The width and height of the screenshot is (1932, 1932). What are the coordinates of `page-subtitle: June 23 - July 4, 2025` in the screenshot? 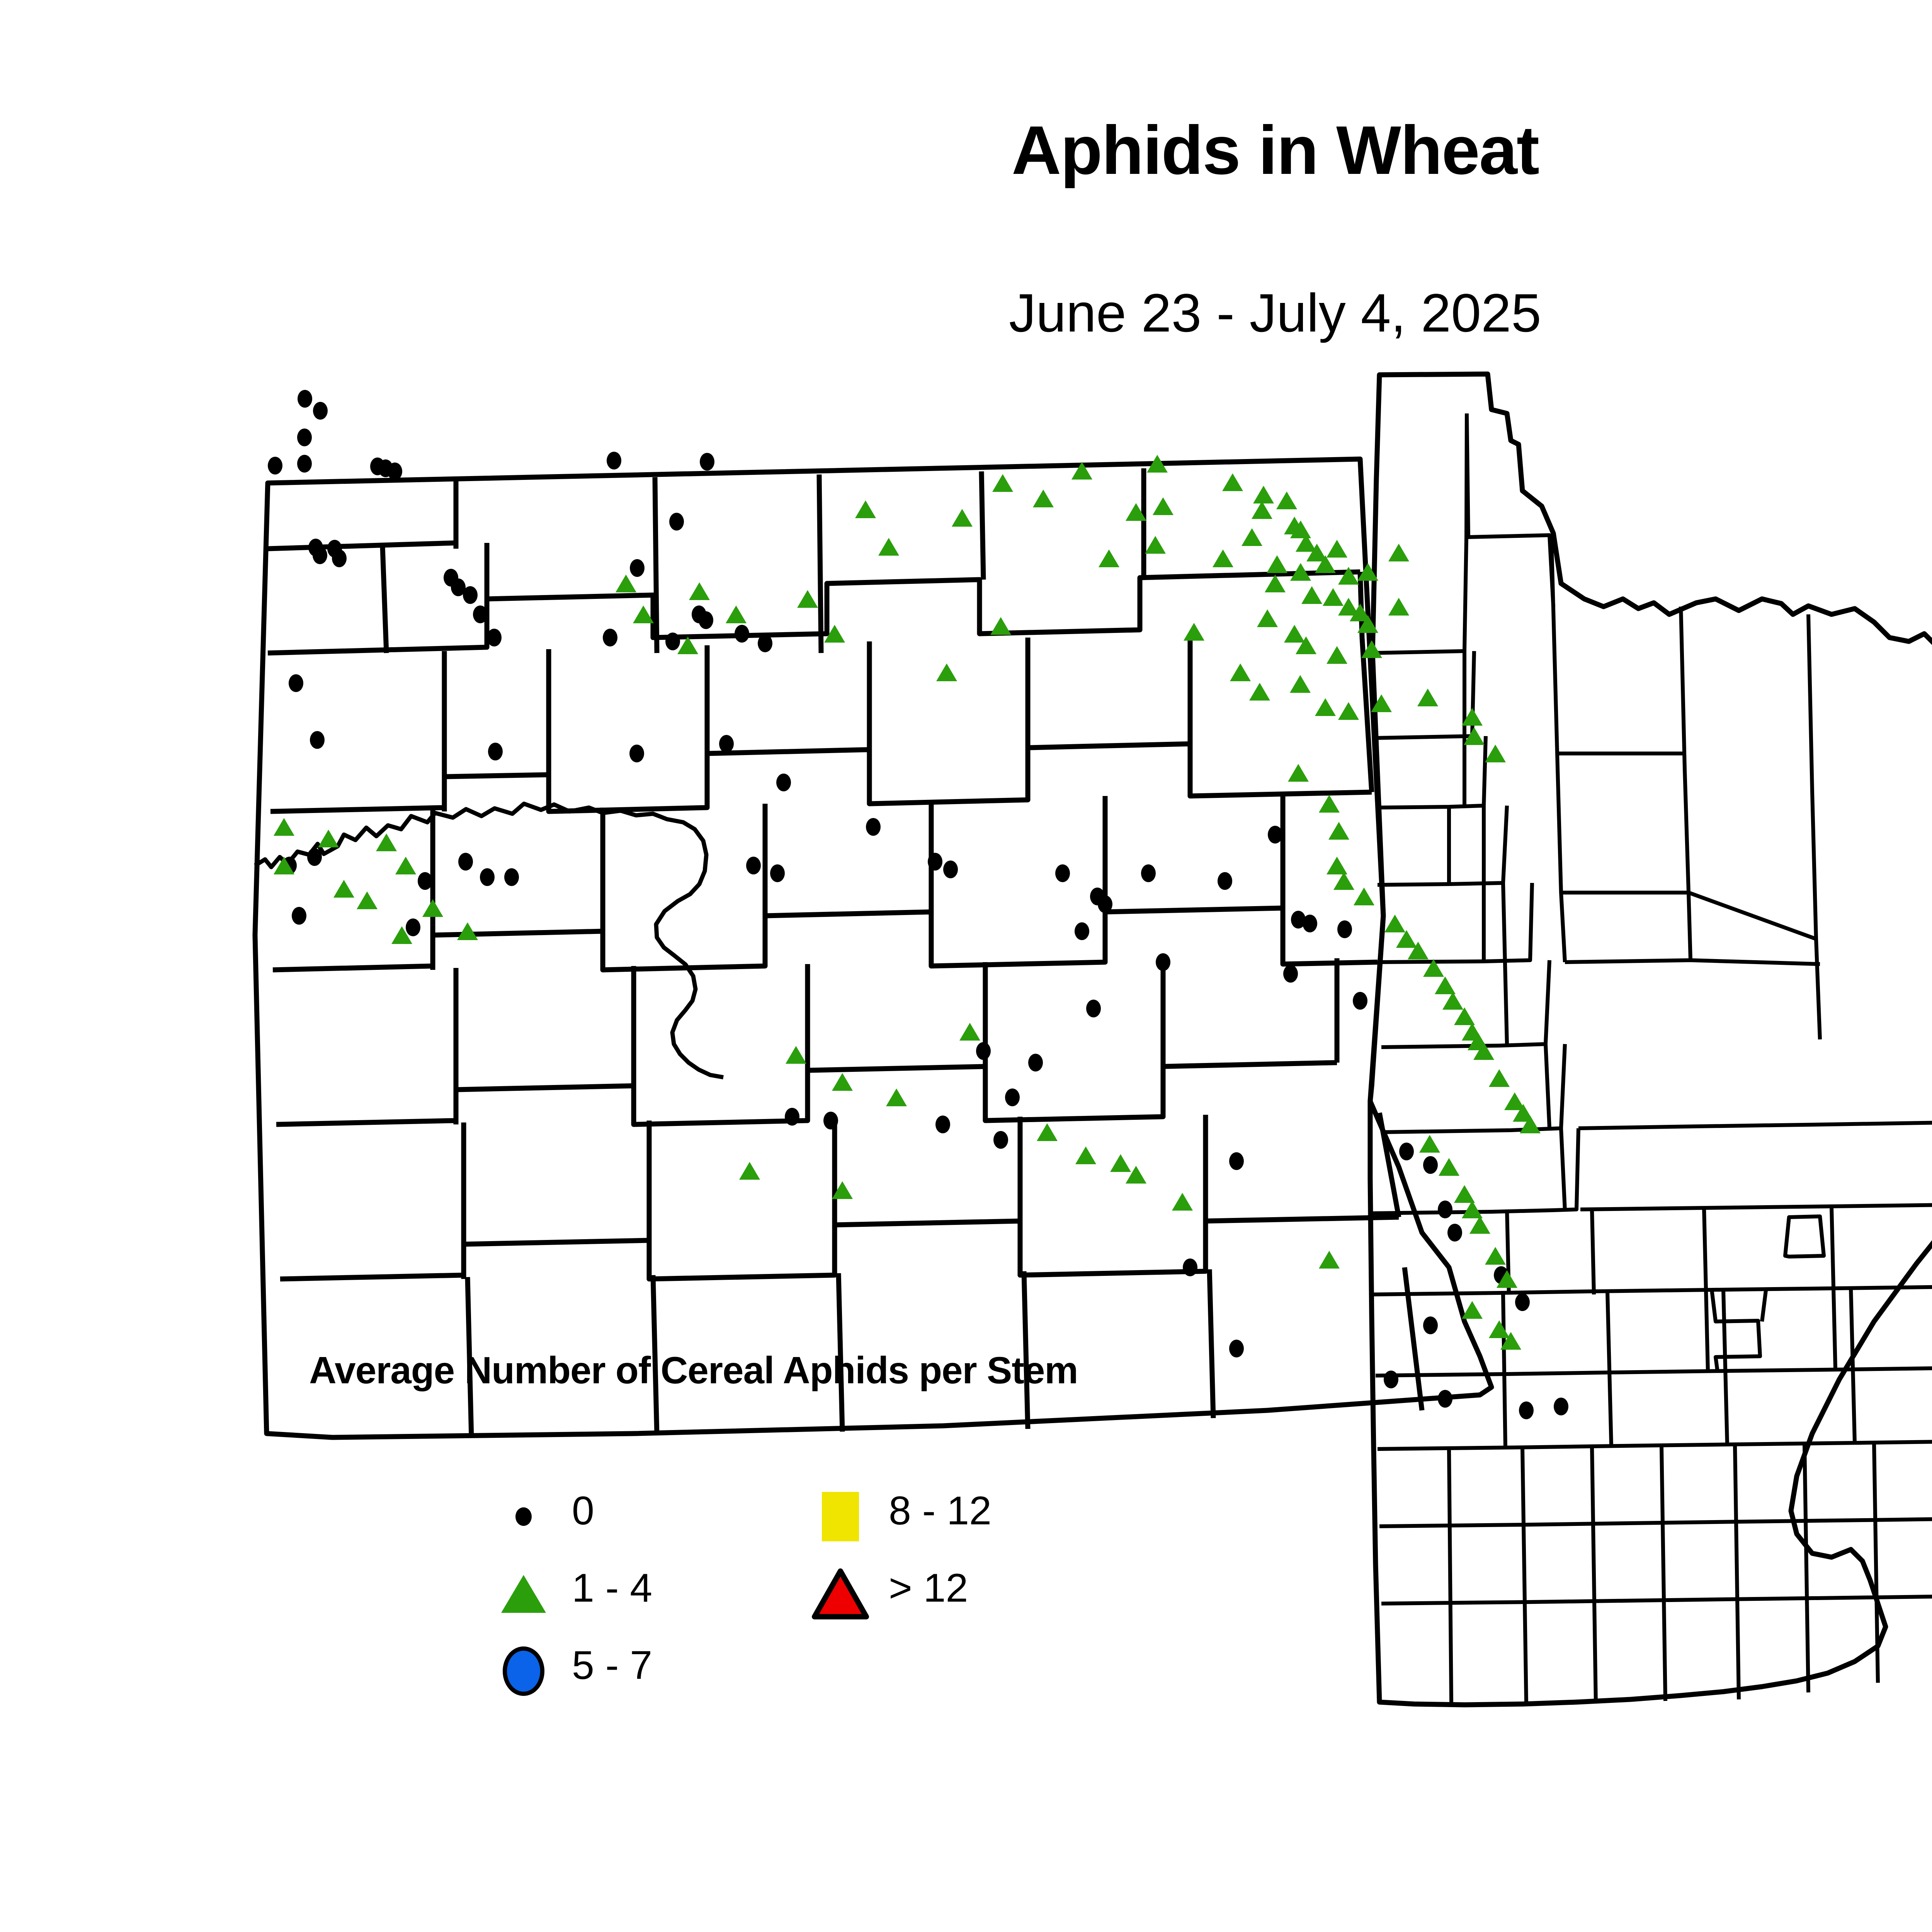 It's located at (1275, 312).